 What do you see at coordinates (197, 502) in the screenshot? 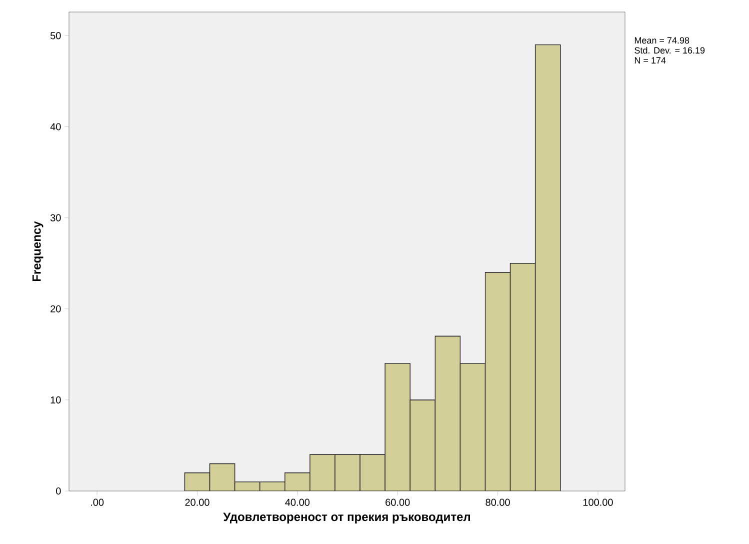
I see `x-tick-label: 20.00` at bounding box center [197, 502].